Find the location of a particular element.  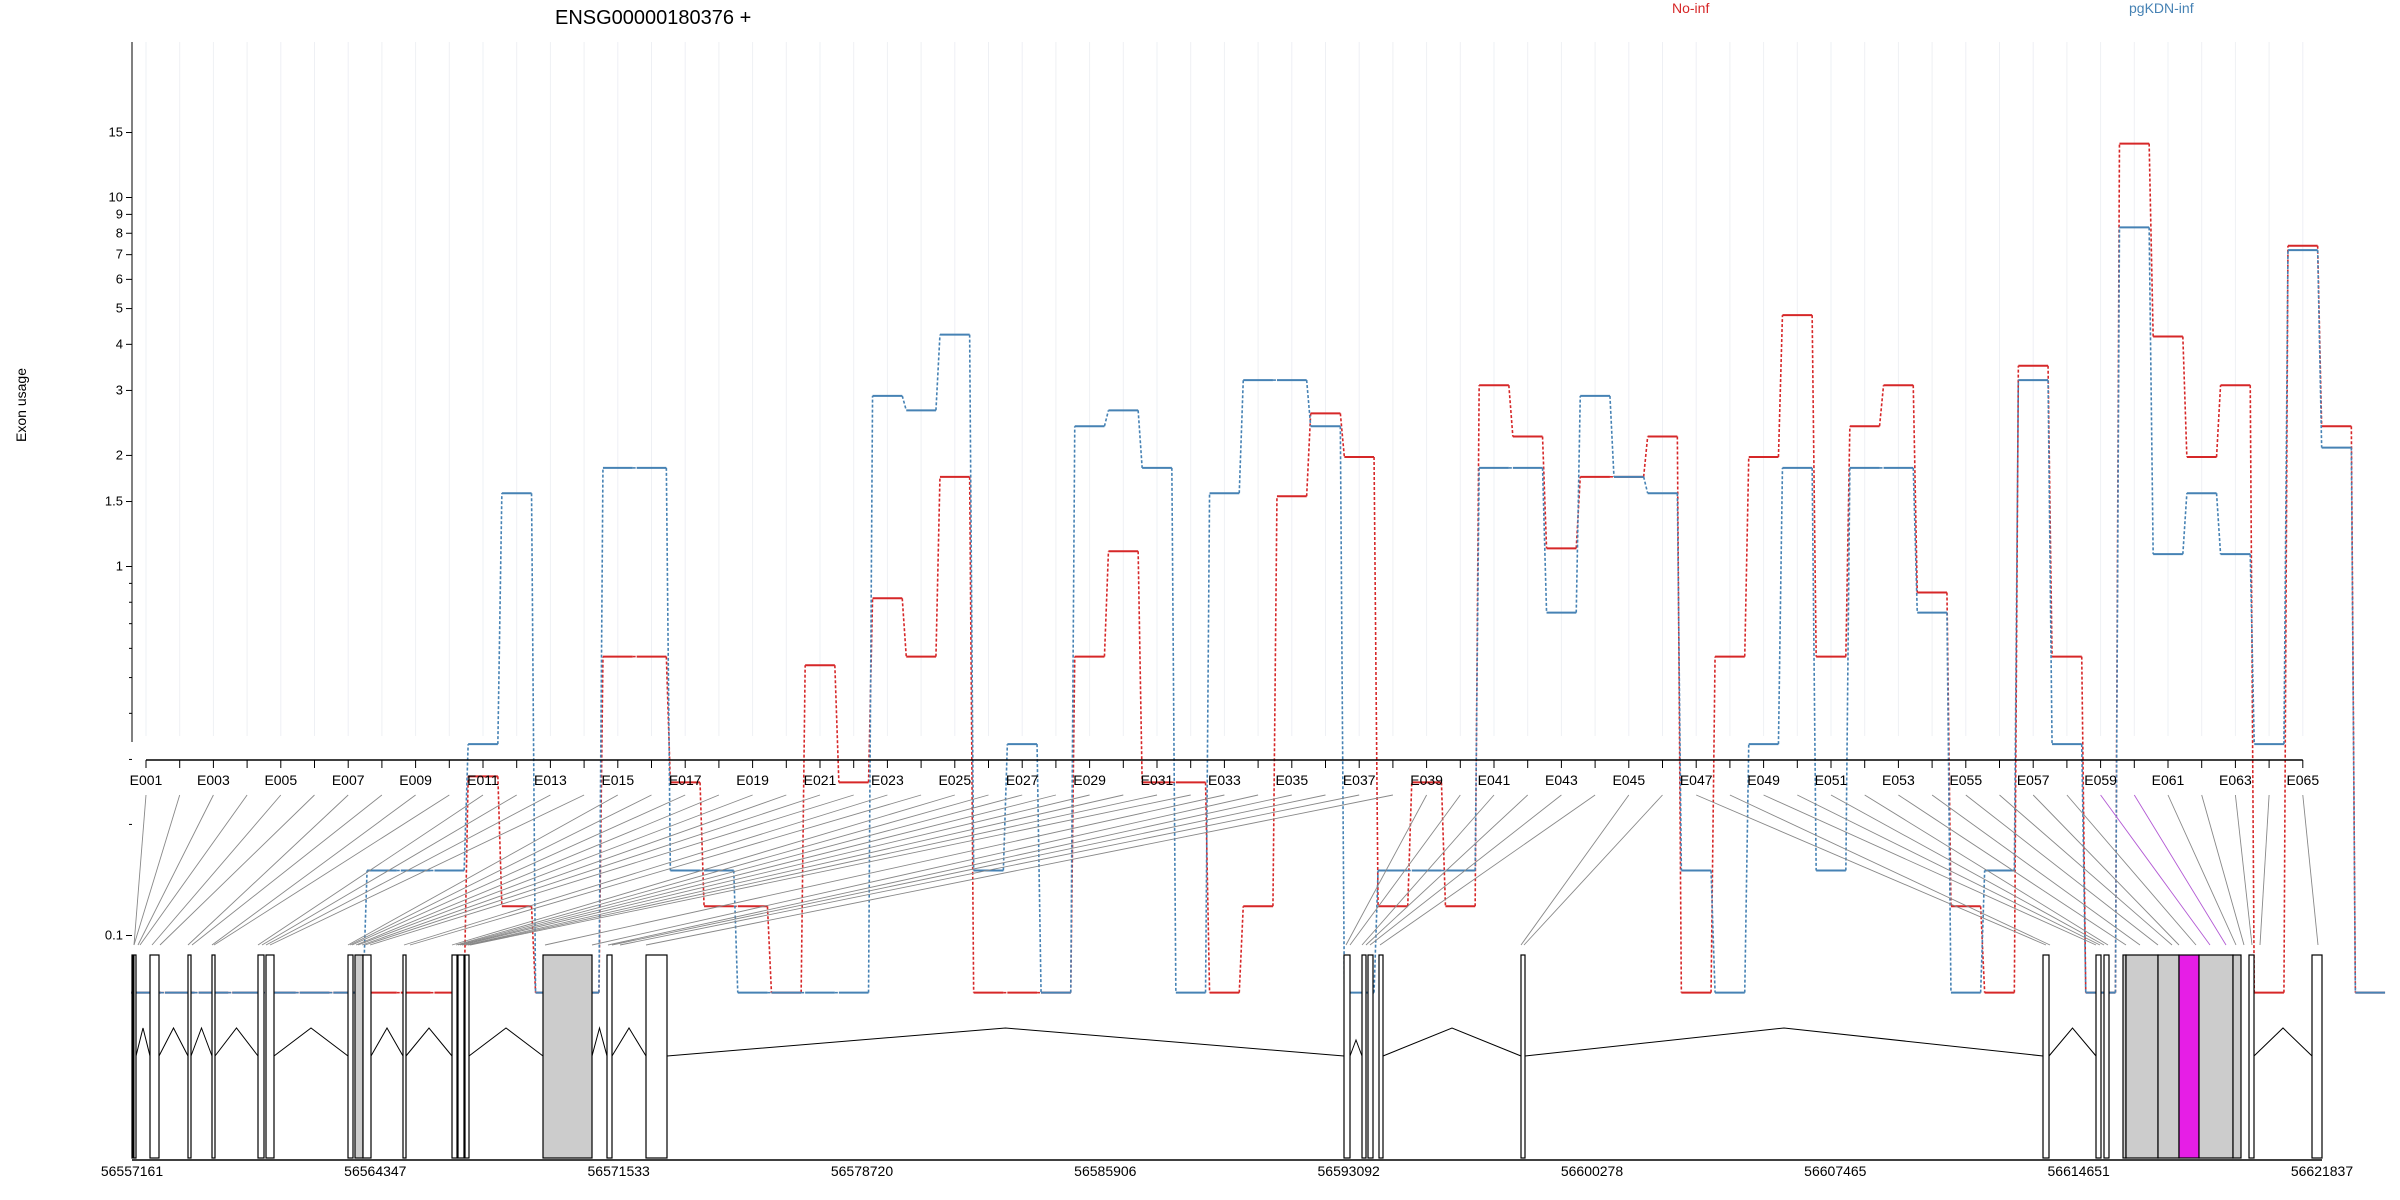

connector-E019 is located at coordinates (555, 870).